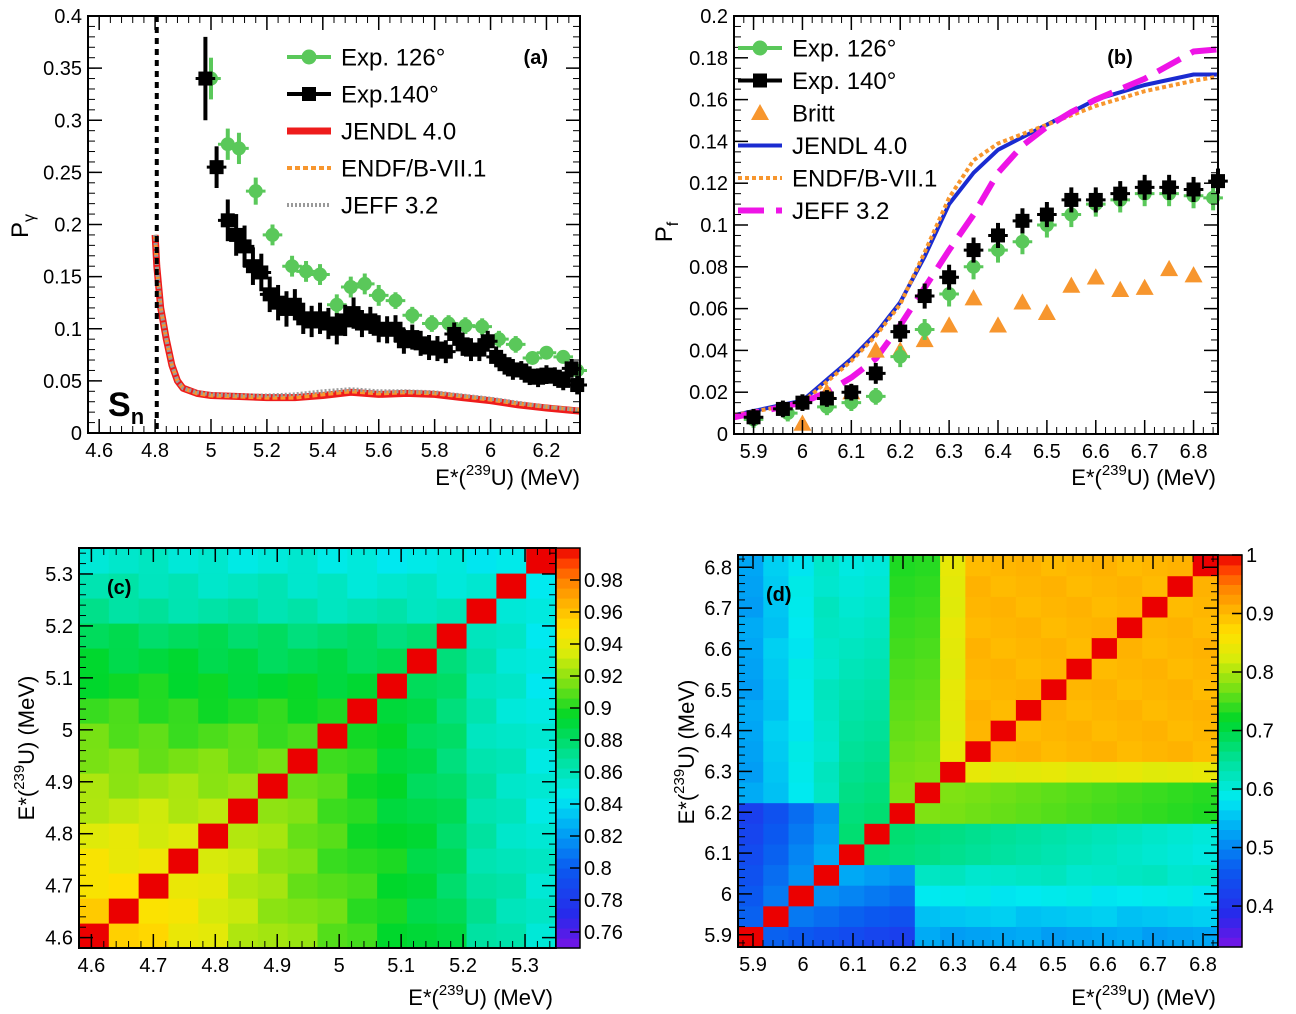  What do you see at coordinates (726, 895) in the screenshot?
I see `y-tick-label: 6` at bounding box center [726, 895].